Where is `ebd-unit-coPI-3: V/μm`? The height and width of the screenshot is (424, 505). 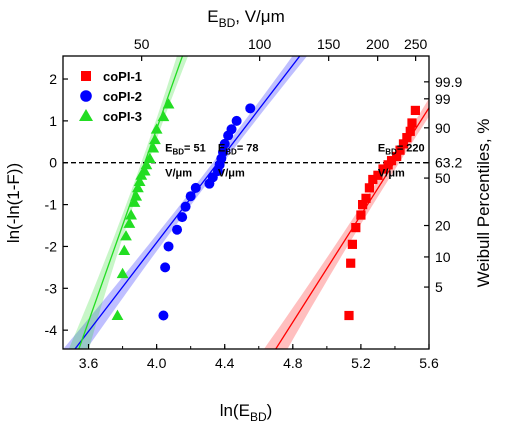 ebd-unit-coPI-3: V/μm is located at coordinates (178, 174).